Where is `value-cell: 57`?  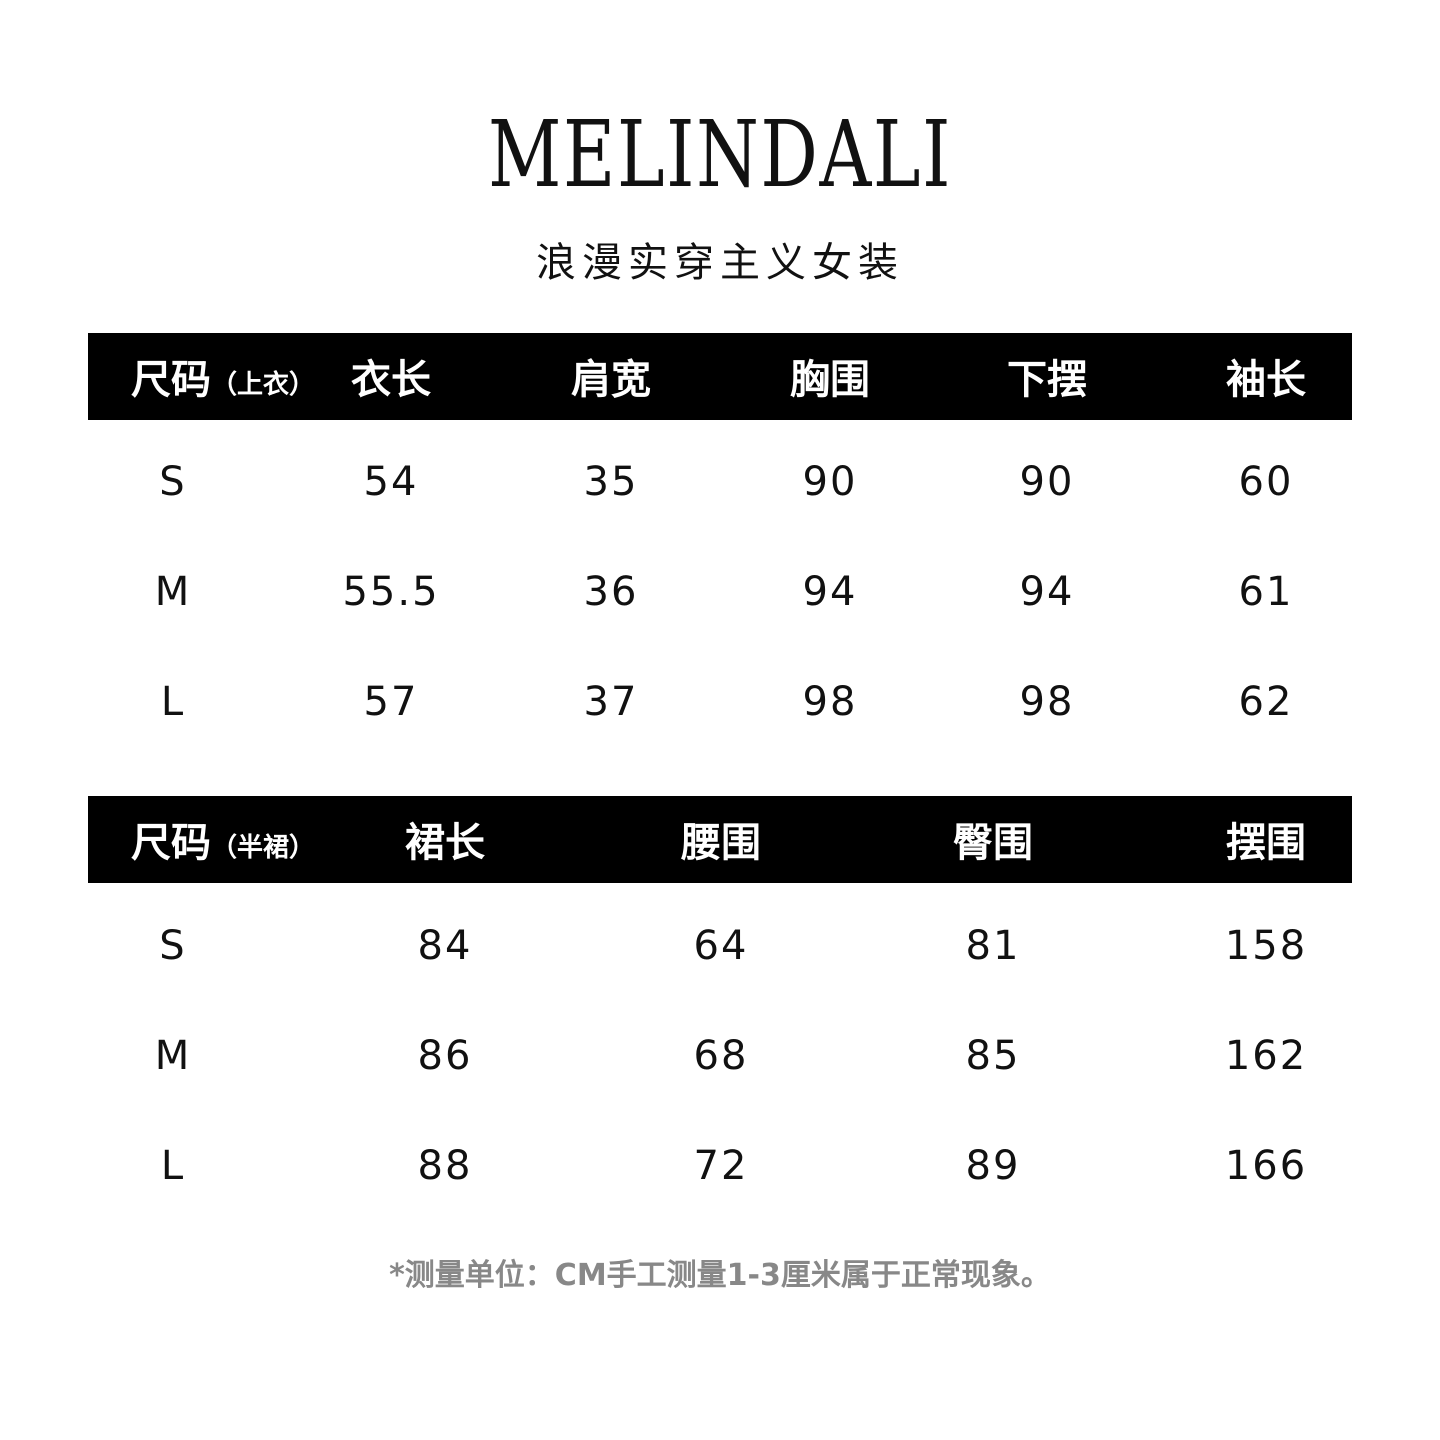 value-cell: 57 is located at coordinates (391, 702).